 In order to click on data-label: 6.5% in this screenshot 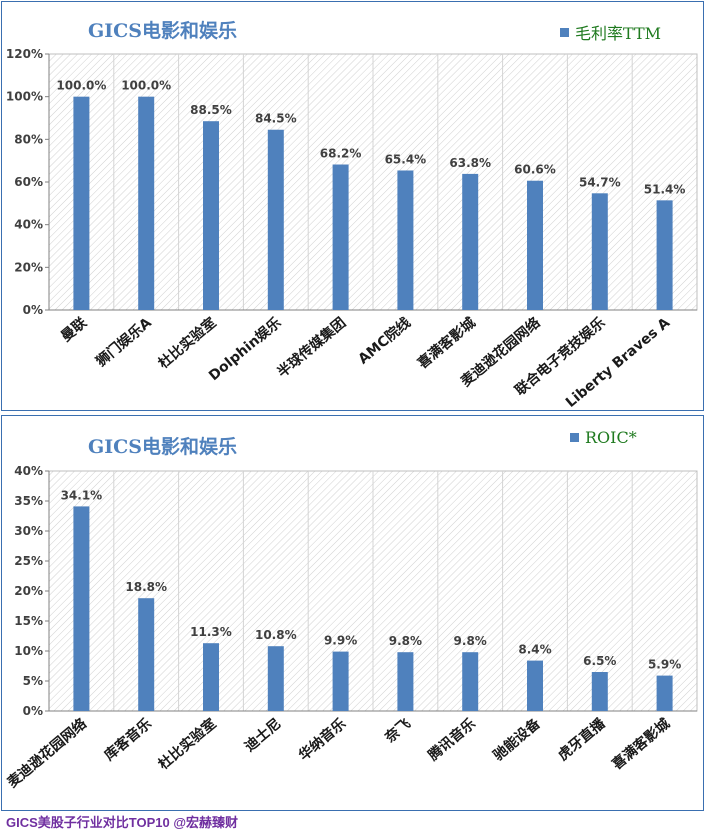, I will do `click(599, 661)`.